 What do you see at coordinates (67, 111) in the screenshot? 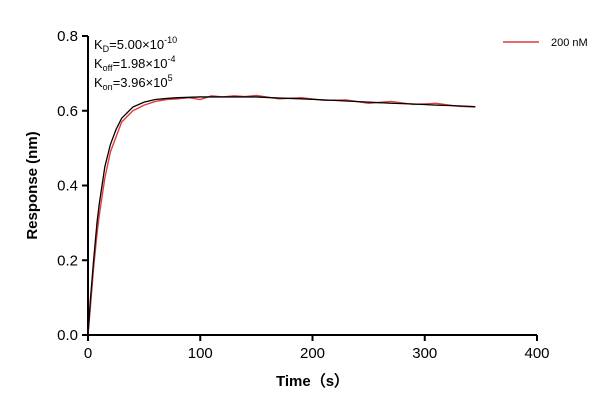
I see `y-tick-label: 0.6` at bounding box center [67, 111].